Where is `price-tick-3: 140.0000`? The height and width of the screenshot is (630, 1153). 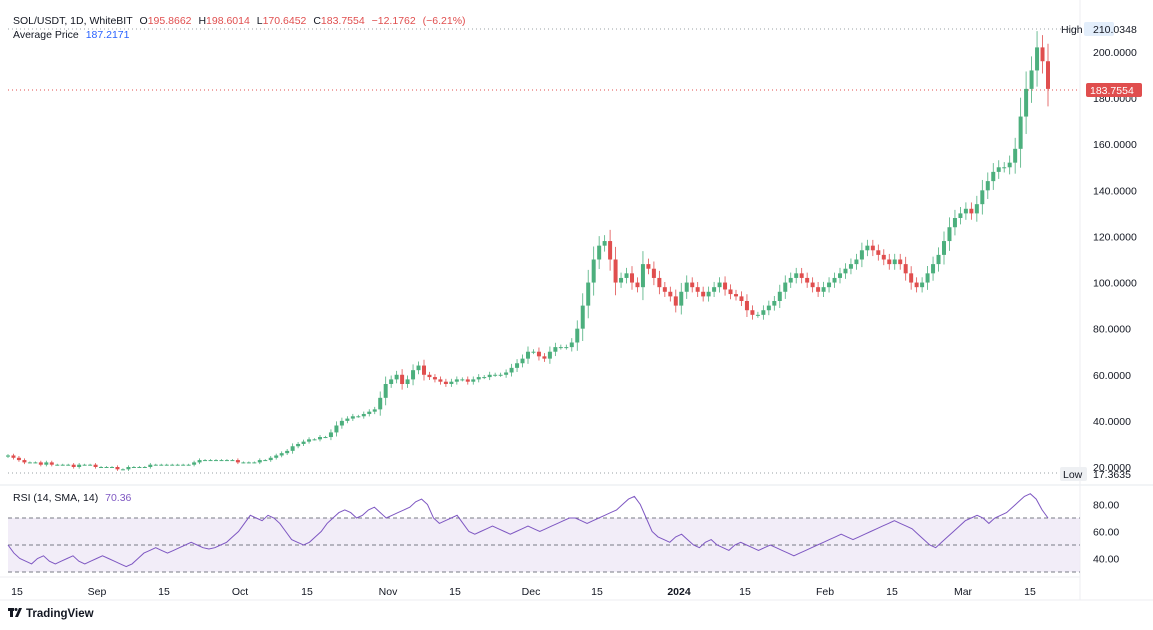
price-tick-3: 140.0000 is located at coordinates (1115, 191).